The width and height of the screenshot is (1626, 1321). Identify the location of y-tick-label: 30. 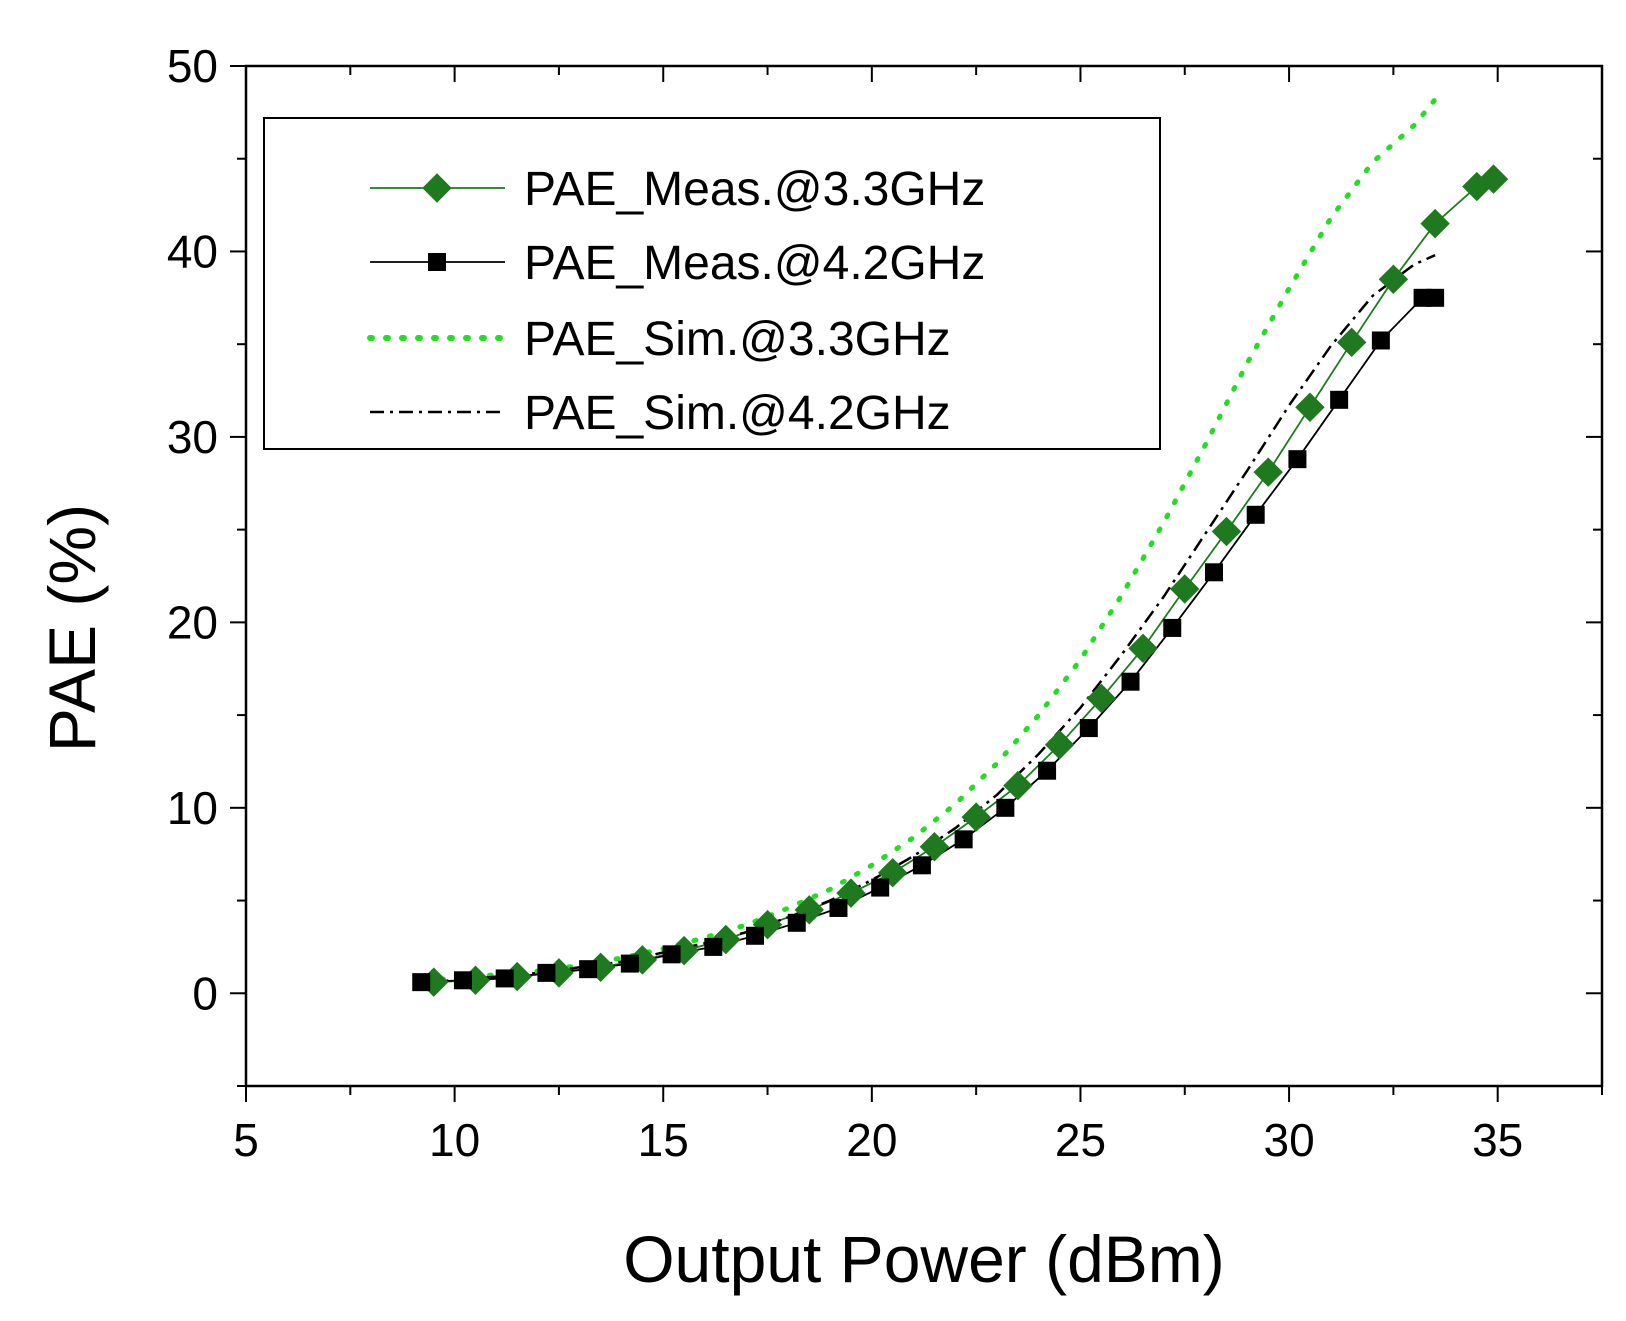
(192, 437).